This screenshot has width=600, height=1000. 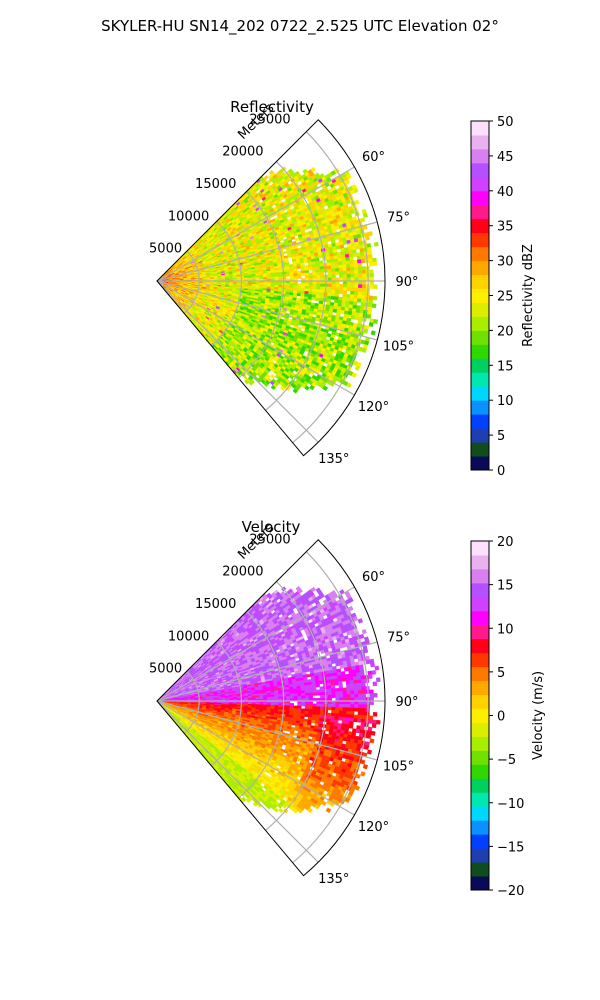 What do you see at coordinates (505, 227) in the screenshot?
I see `colorbar-tick-label: 35` at bounding box center [505, 227].